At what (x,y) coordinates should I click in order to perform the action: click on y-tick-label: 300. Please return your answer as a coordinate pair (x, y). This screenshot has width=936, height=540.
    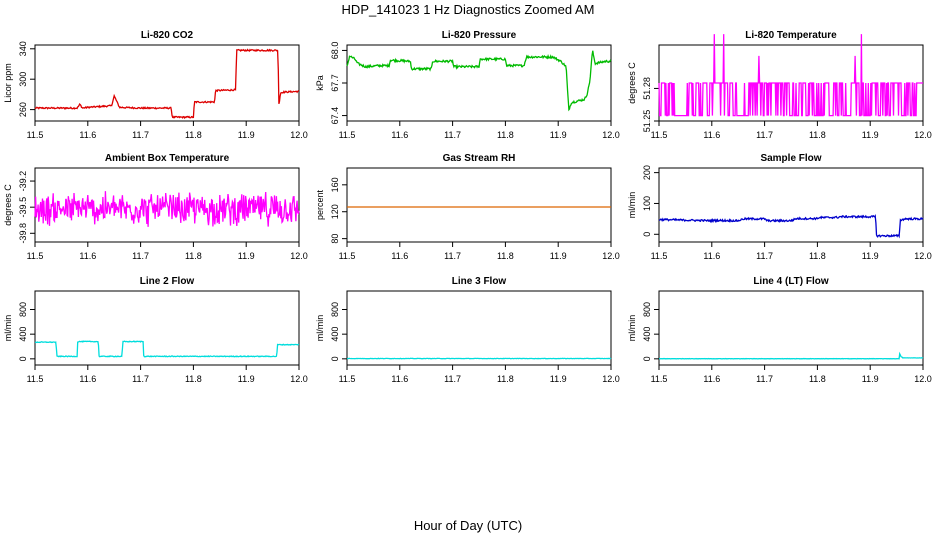
    Looking at the image, I should click on (23, 79).